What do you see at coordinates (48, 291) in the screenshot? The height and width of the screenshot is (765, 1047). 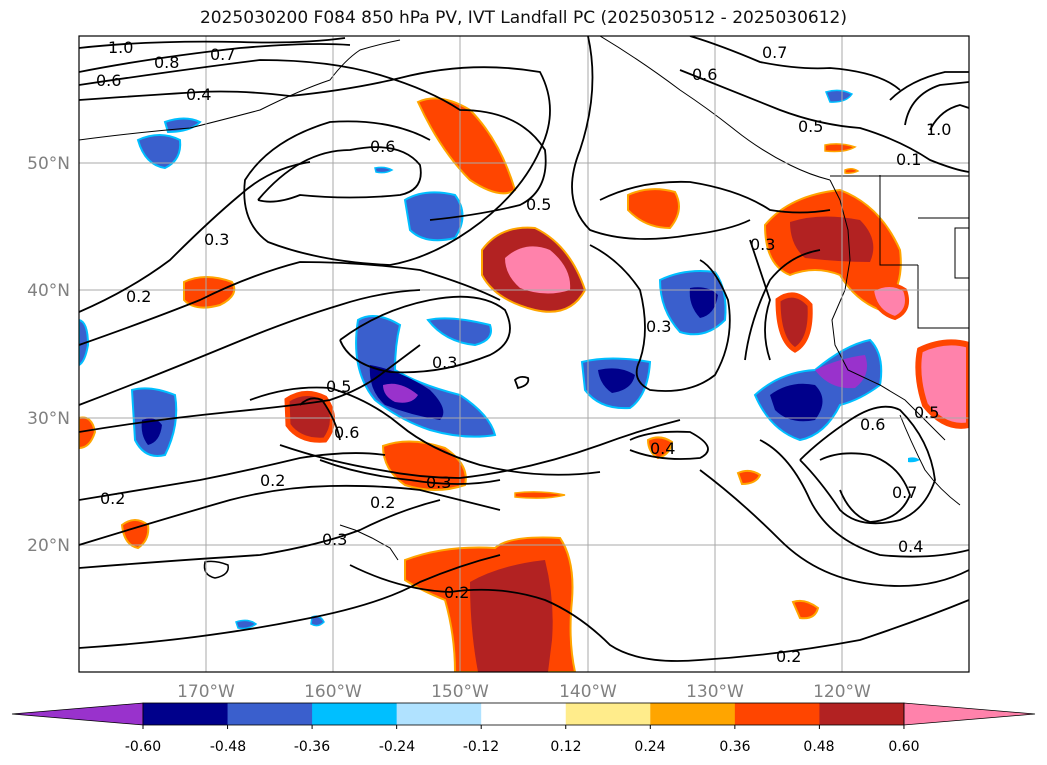 I see `lat-label: 40°N` at bounding box center [48, 291].